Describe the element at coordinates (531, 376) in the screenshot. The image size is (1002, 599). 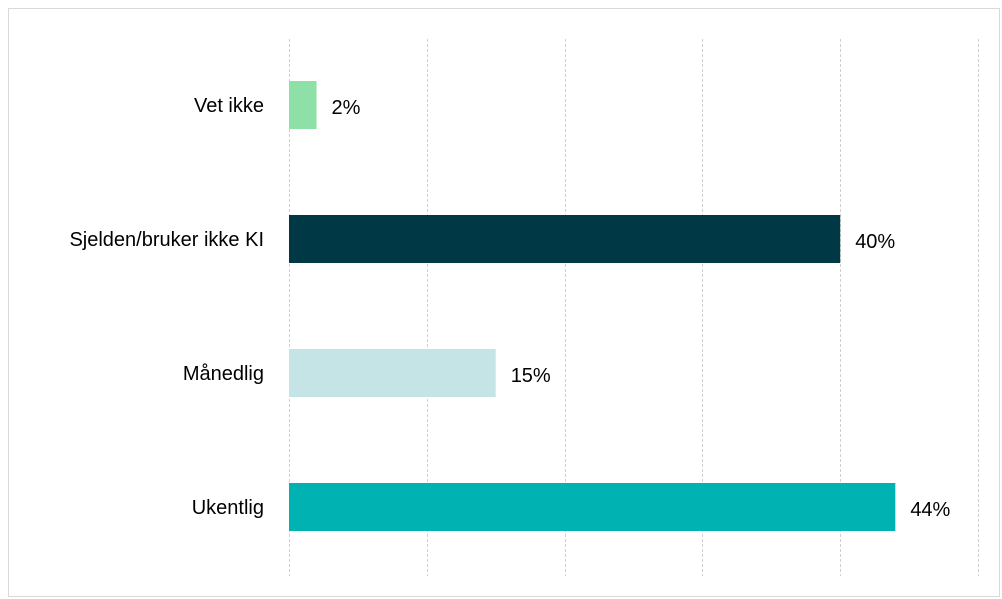
I see `value-label-2: 15%` at that location.